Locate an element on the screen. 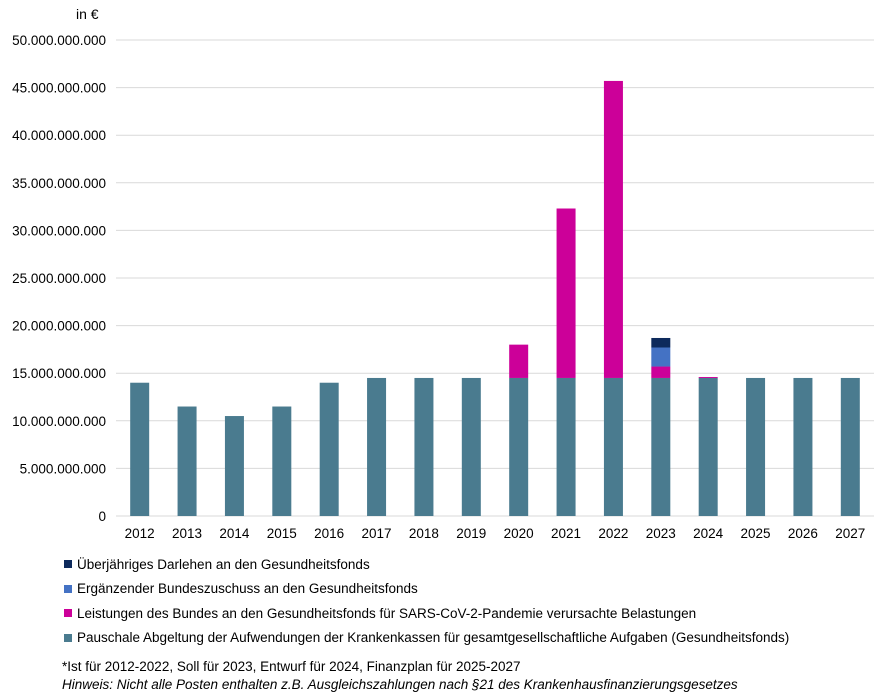 The image size is (880, 699). unit-label: in € is located at coordinates (87, 14).